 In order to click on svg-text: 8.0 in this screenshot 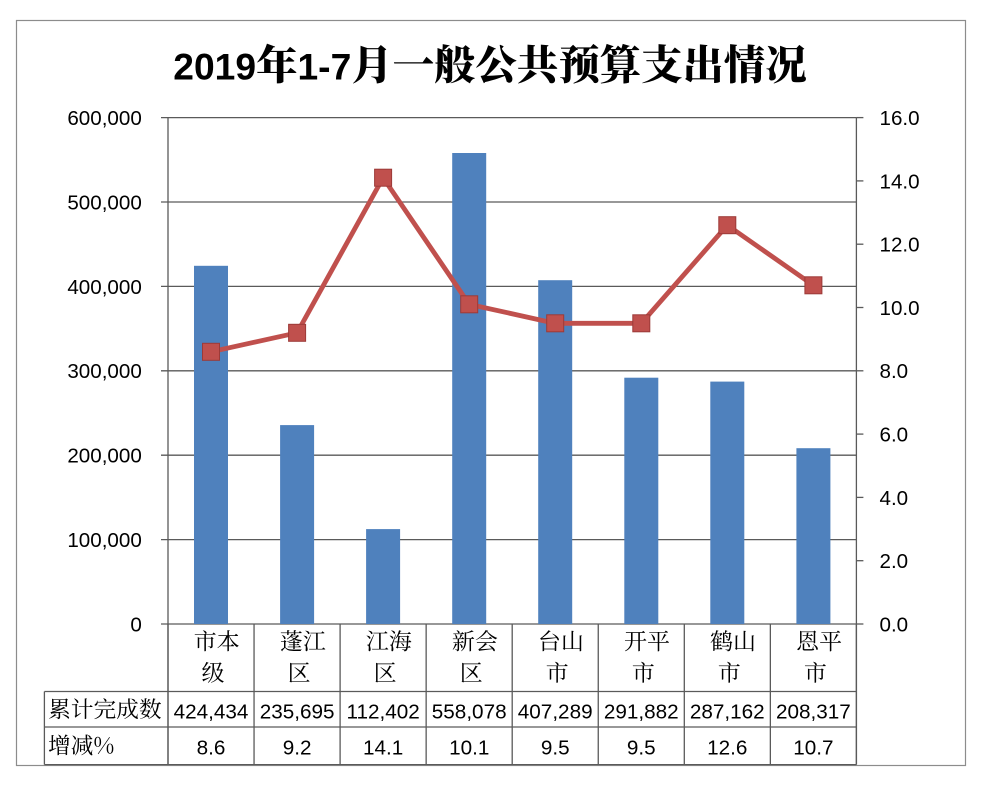, I will do `click(894, 371)`.